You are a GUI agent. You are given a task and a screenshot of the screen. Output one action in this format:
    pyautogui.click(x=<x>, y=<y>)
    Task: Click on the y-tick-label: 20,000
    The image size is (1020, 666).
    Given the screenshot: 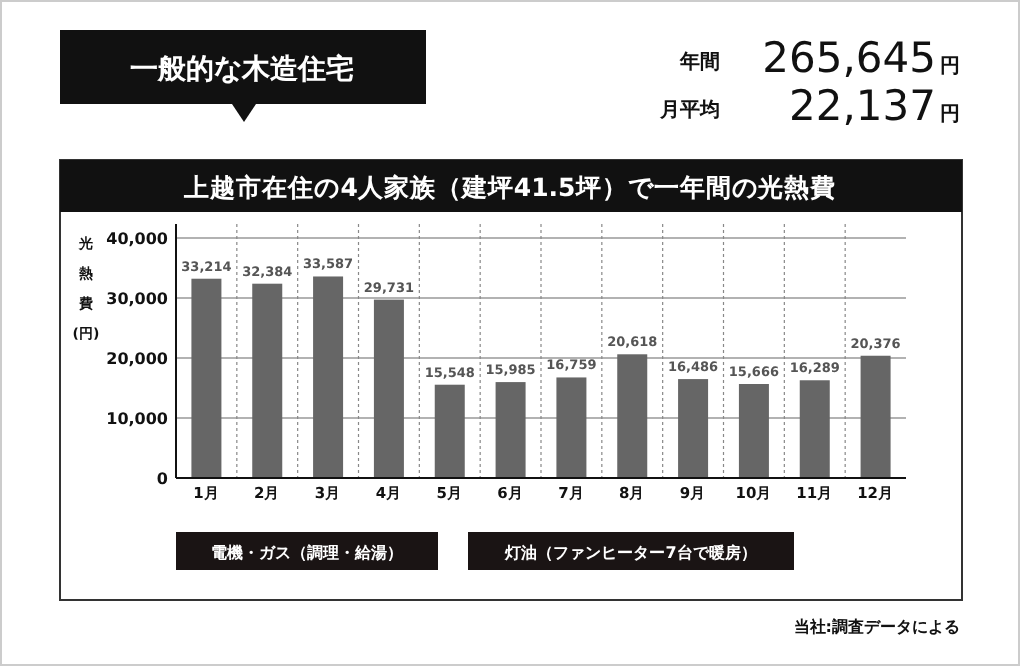 What is the action you would take?
    pyautogui.click(x=137, y=359)
    